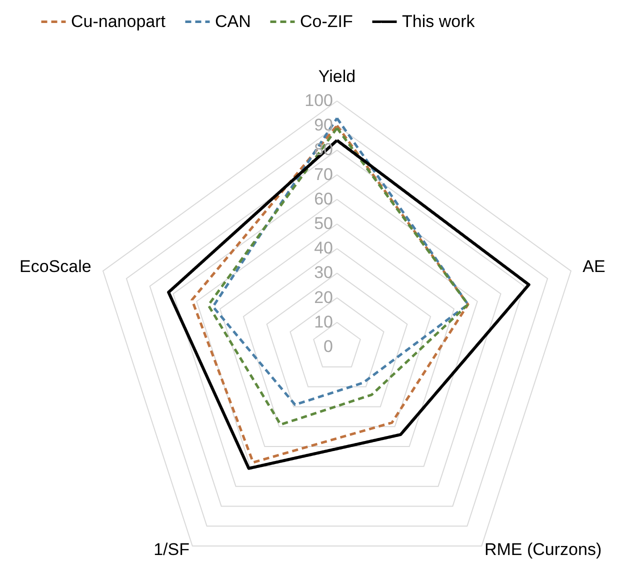  Describe the element at coordinates (56, 266) in the screenshot. I see `spoke-label: EcoScale` at that location.